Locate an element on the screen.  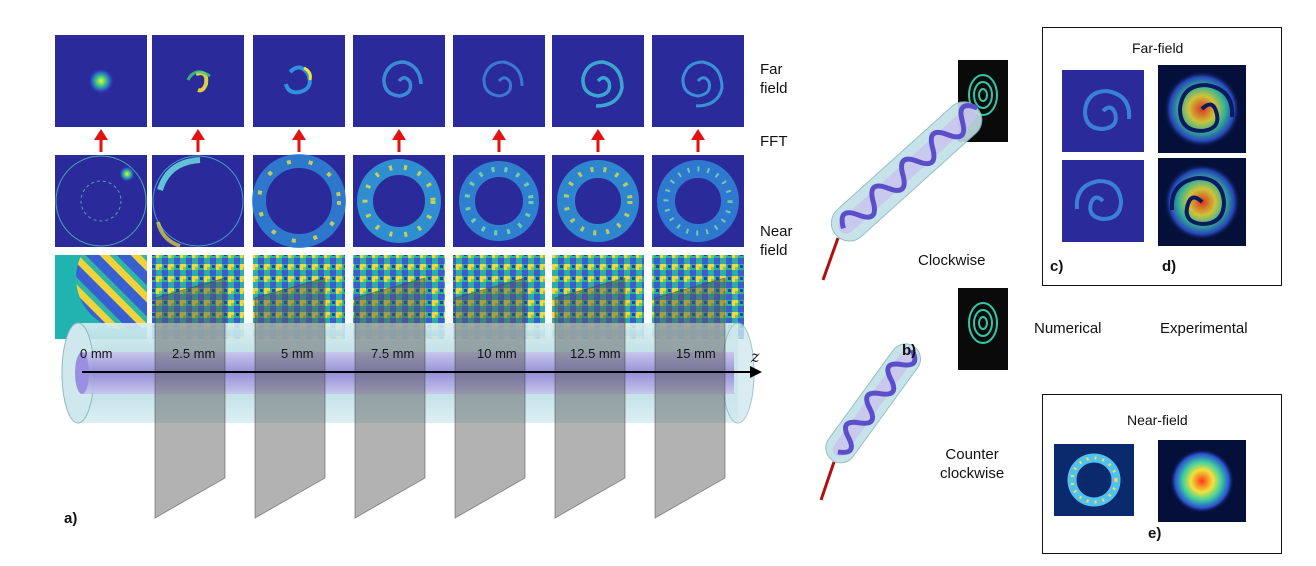
panel-label-e: e) is located at coordinates (1155, 533).